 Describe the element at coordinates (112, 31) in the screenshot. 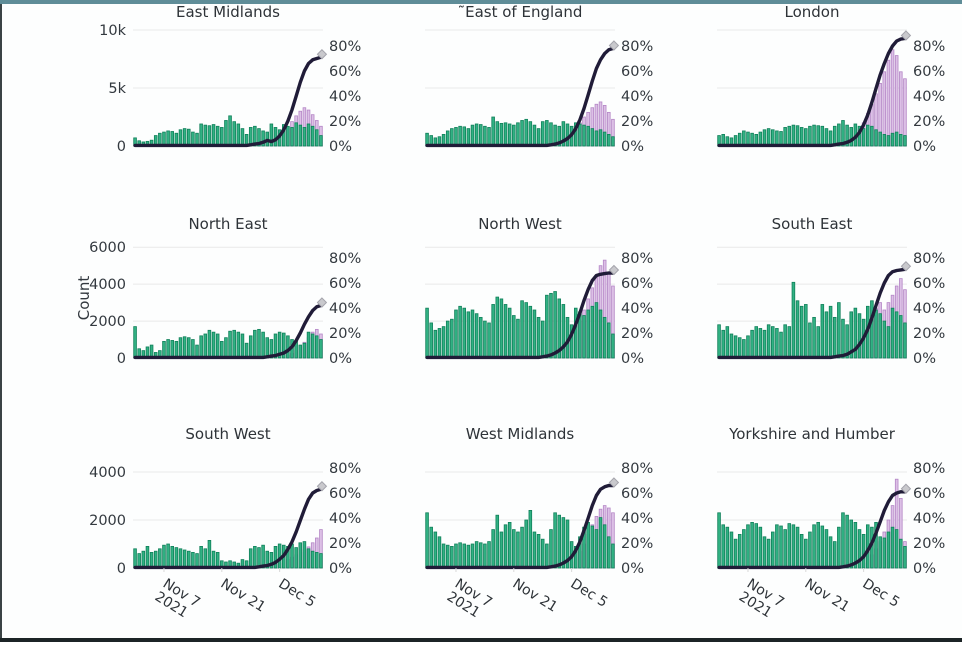

I see `svg-text: 10k` at that location.